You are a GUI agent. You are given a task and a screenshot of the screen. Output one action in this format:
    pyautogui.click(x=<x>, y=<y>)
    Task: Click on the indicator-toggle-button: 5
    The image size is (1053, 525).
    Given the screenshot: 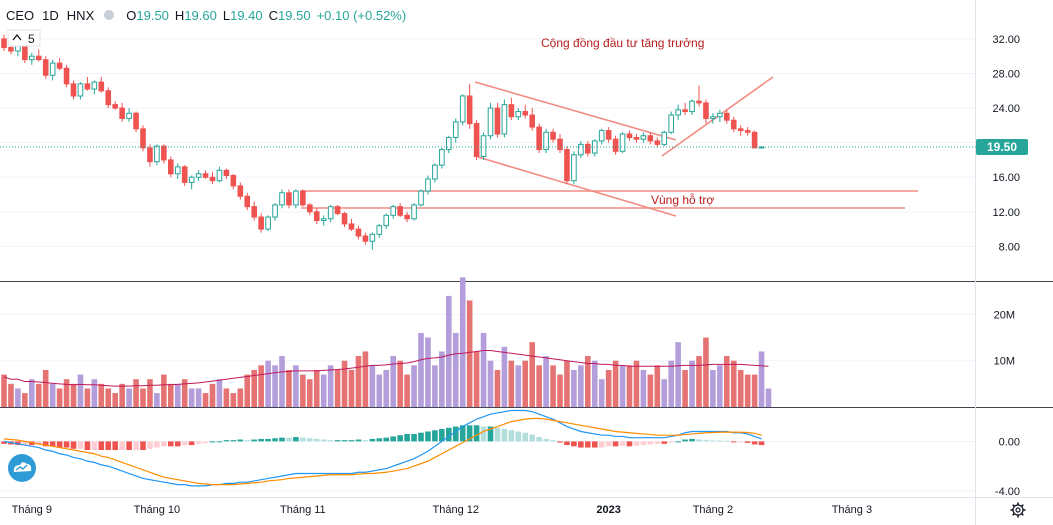 What is the action you would take?
    pyautogui.click(x=24, y=38)
    